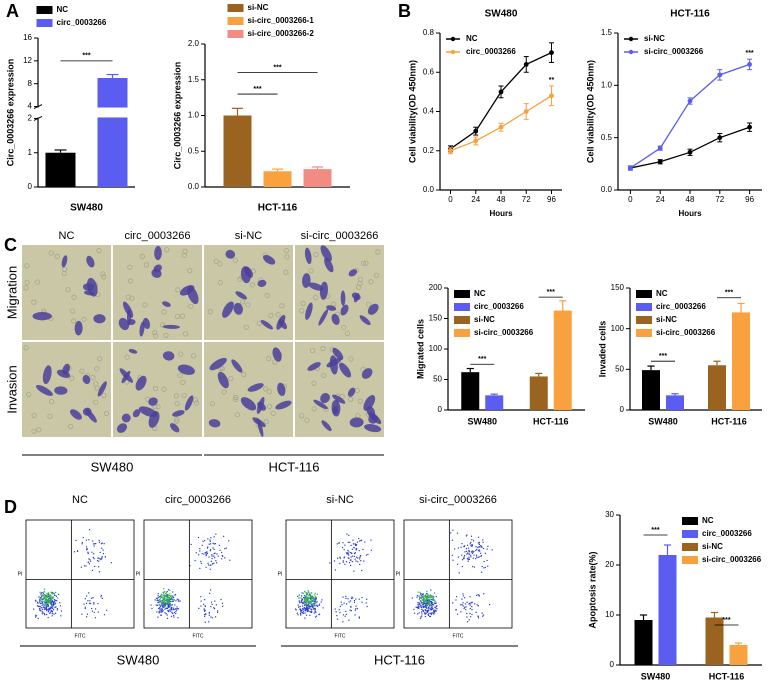 This screenshot has width=778, height=689. Describe the element at coordinates (690, 199) in the screenshot. I see `x-tick-label: 48` at that location.